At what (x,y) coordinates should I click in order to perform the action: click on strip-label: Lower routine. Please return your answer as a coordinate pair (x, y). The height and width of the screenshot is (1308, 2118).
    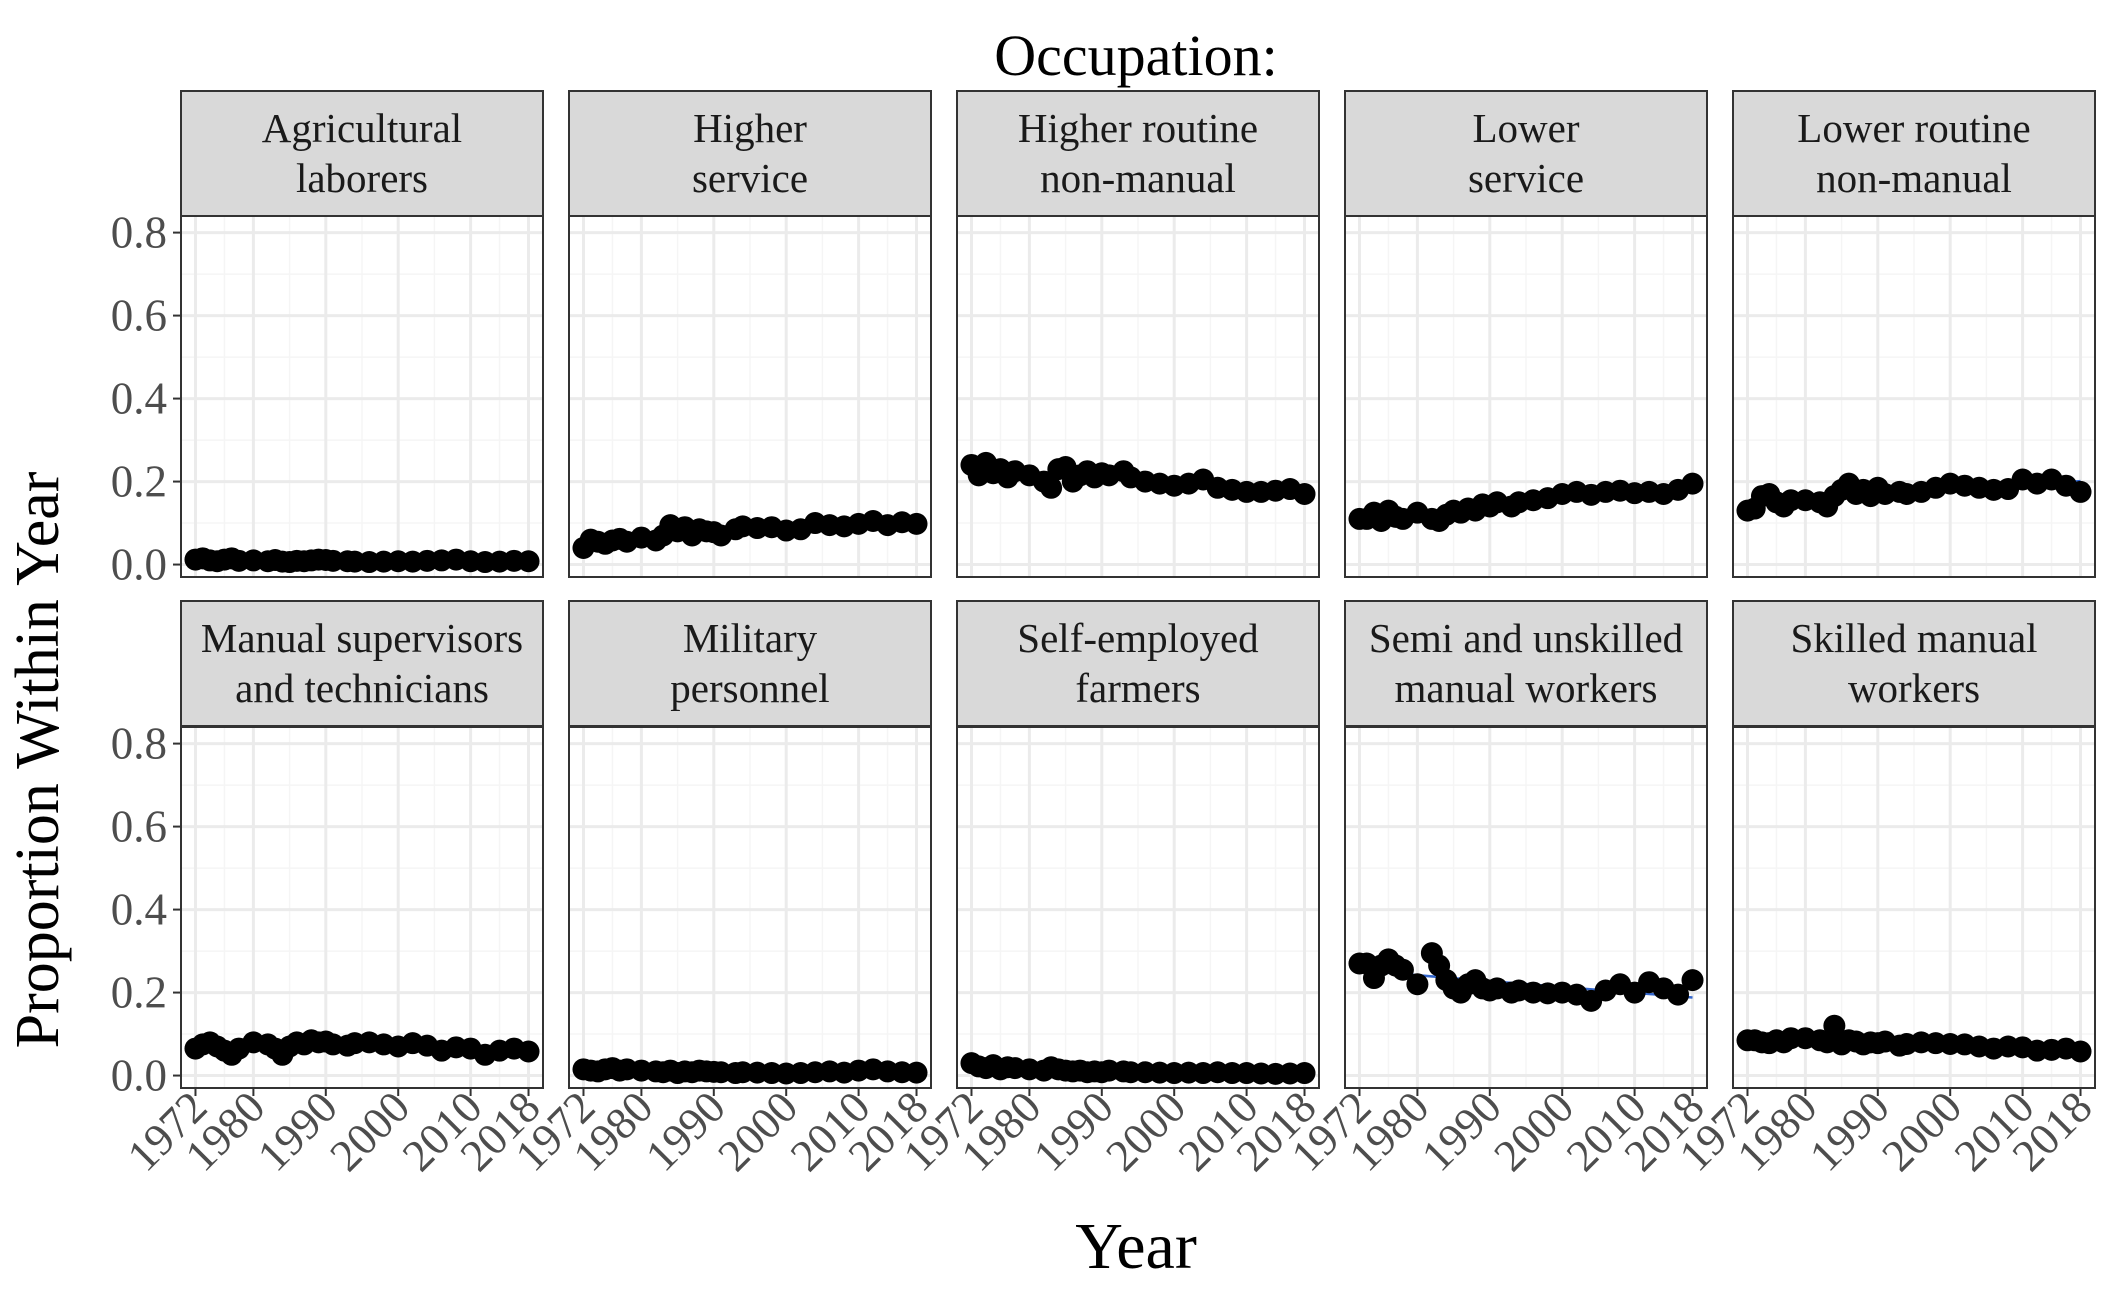
    Looking at the image, I should click on (1913, 128).